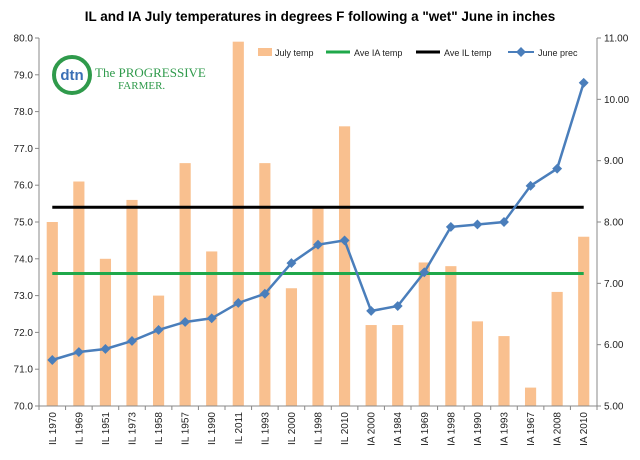  Describe the element at coordinates (398, 429) in the screenshot. I see `x-tick-label: IA 1984` at that location.